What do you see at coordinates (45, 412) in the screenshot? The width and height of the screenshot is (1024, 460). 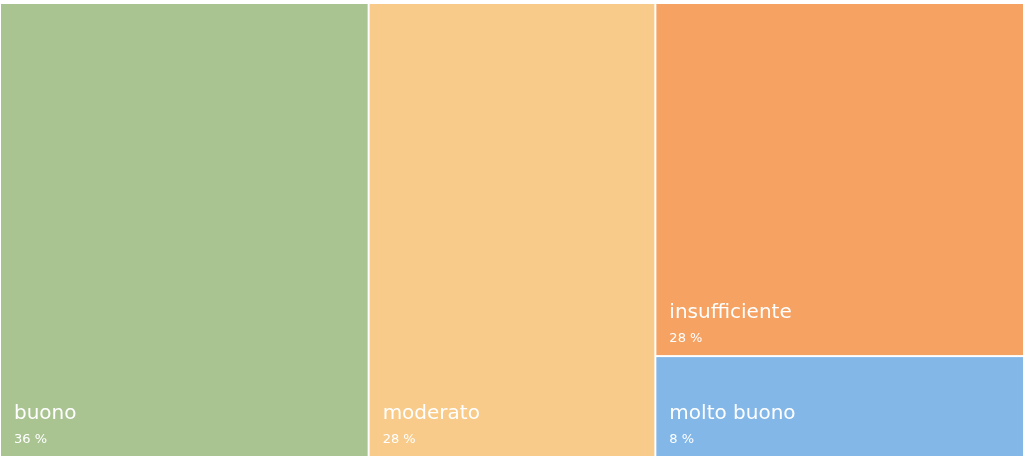 I see `category-label: buono` at bounding box center [45, 412].